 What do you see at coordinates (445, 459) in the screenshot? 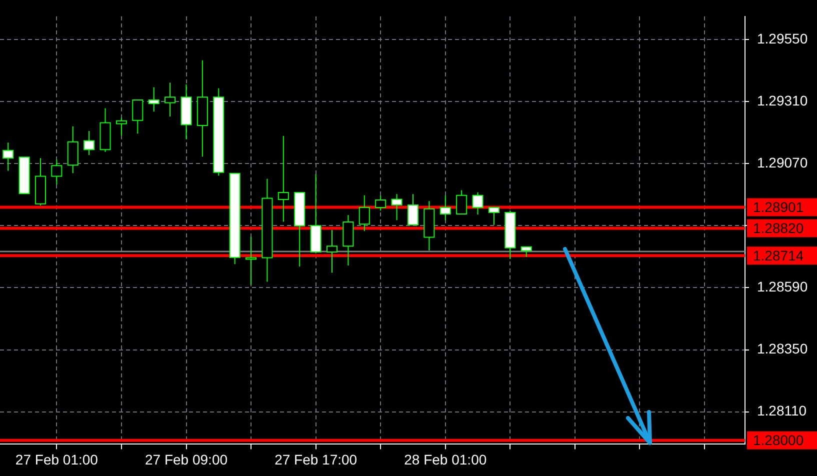
I see `x-tick-label: 28 Feb 01:00` at bounding box center [445, 459].